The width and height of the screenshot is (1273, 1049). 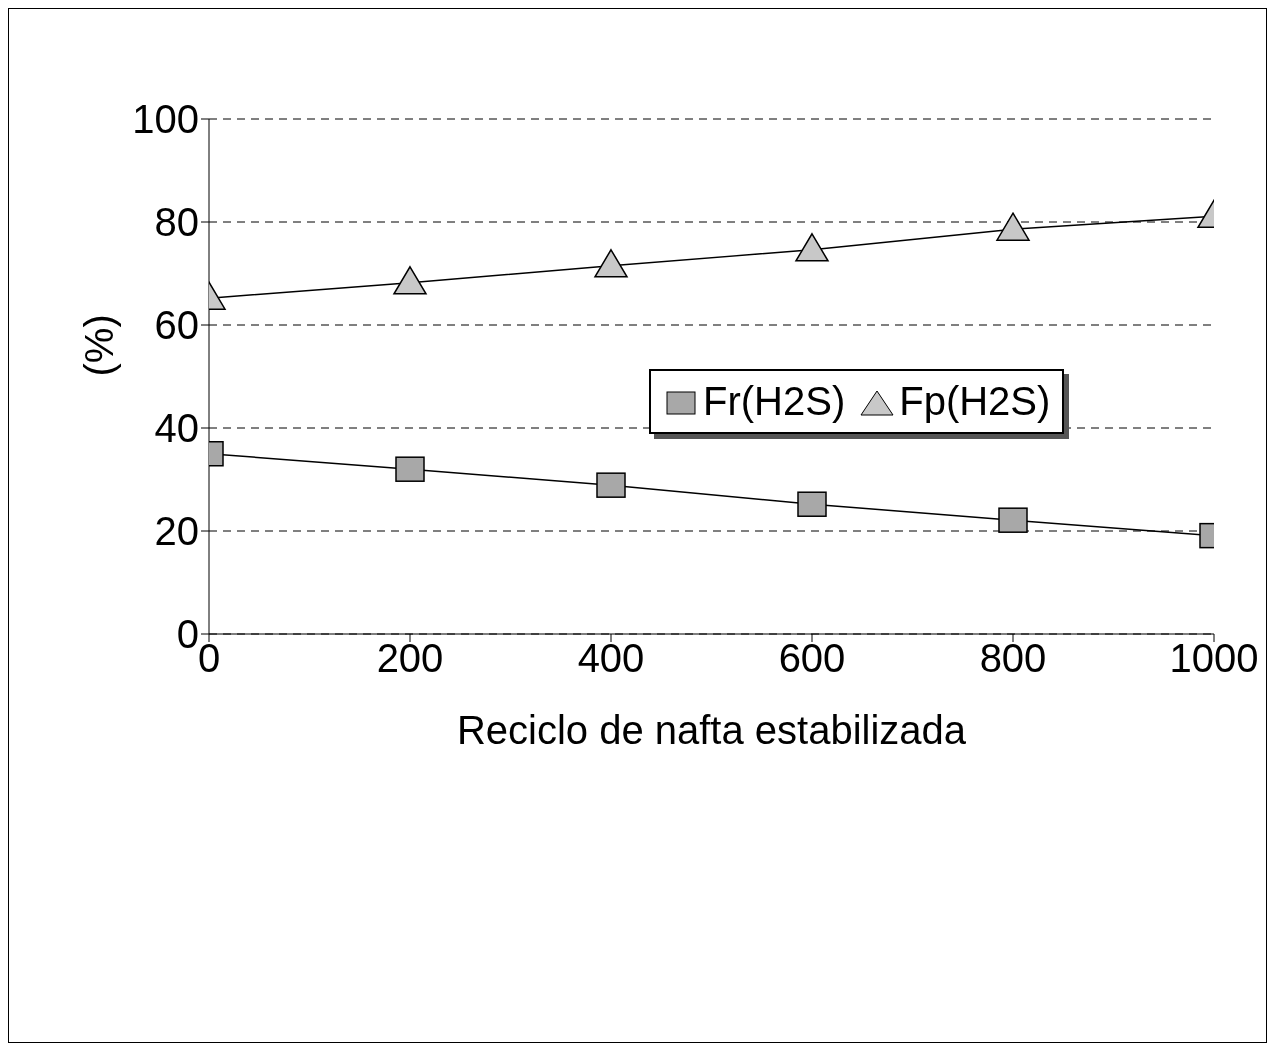 I want to click on x-axis-title: Reciclo de nafta estabilizada, so click(x=711, y=730).